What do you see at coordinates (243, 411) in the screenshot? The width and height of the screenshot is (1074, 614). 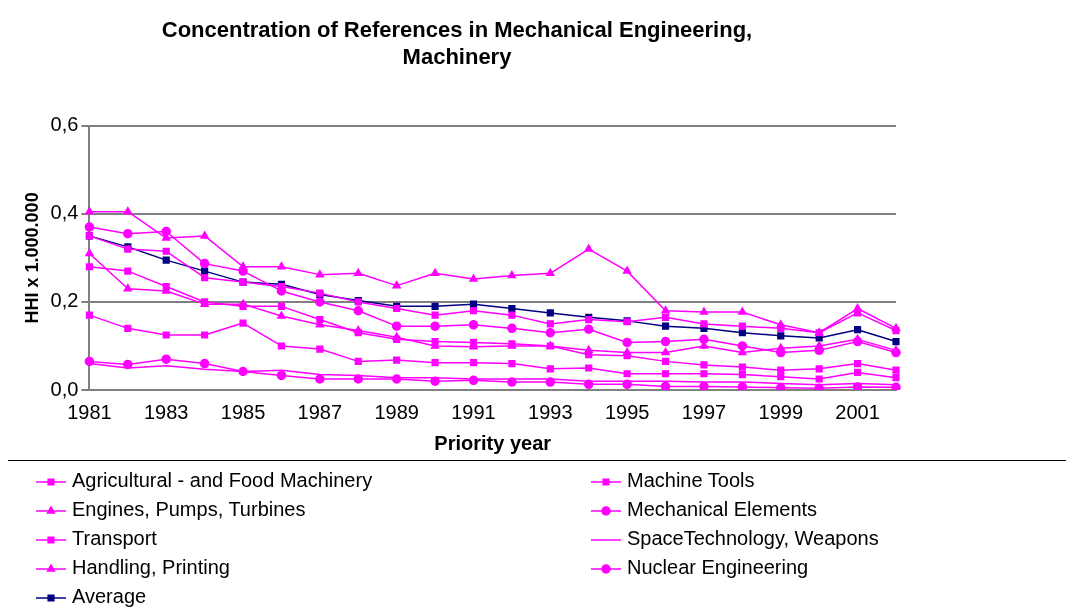 I see `x-tick-label: 1985` at bounding box center [243, 411].